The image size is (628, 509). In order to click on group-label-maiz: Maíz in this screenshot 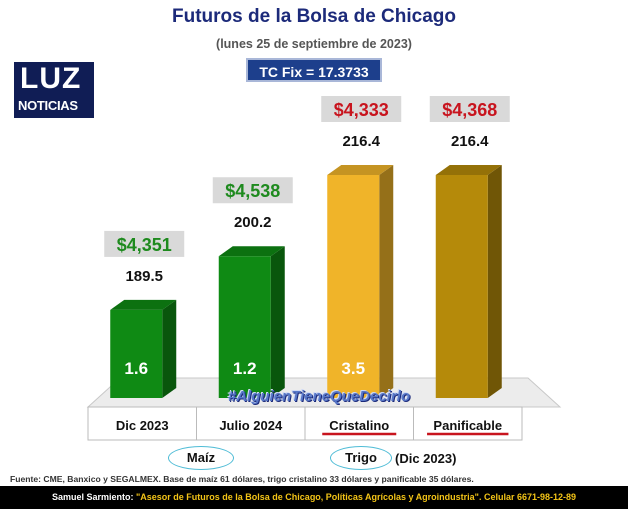, I will do `click(201, 458)`.